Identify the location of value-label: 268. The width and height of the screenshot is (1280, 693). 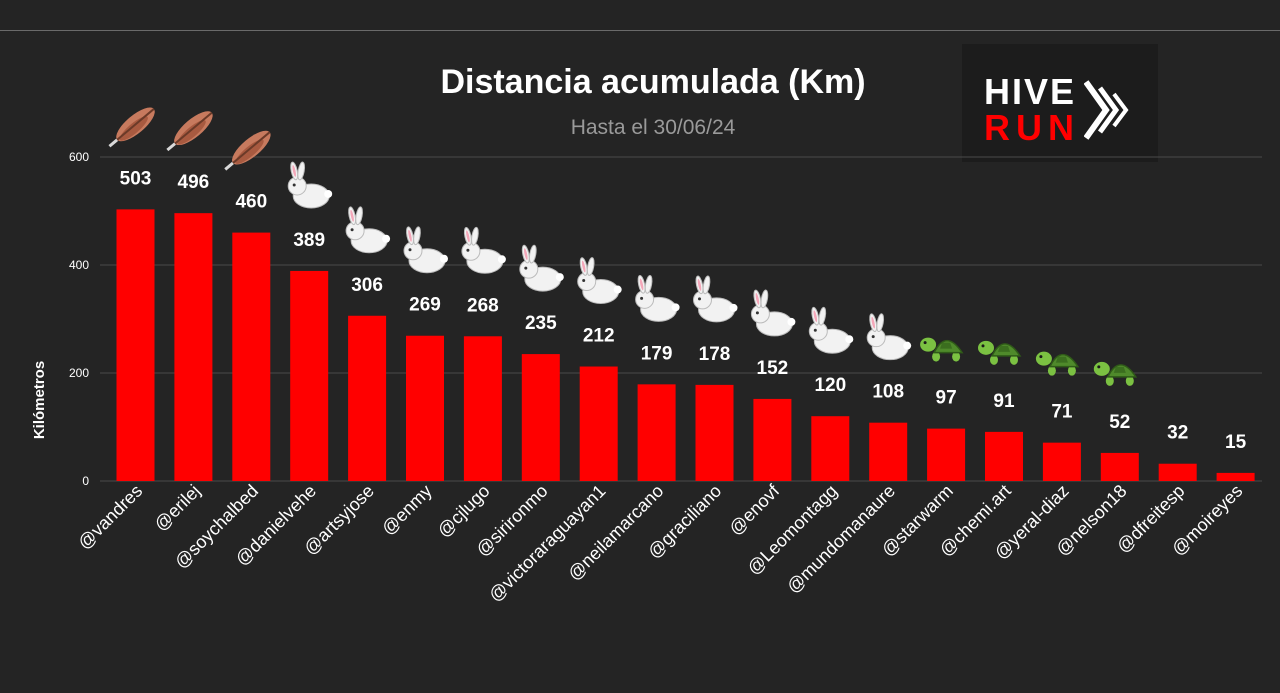
(483, 305).